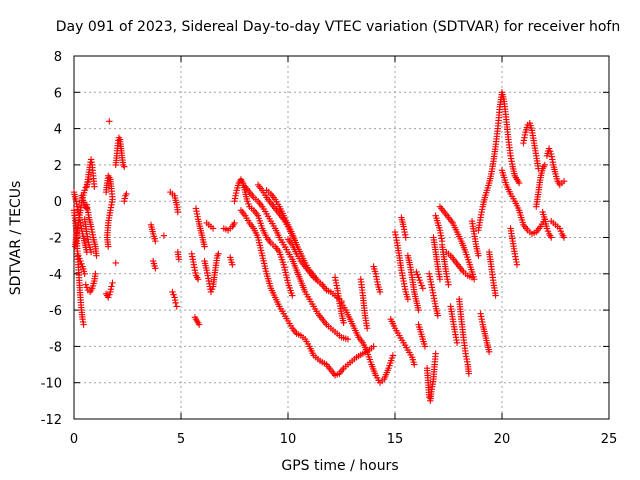  I want to click on x-tick-label: 20, so click(502, 439).